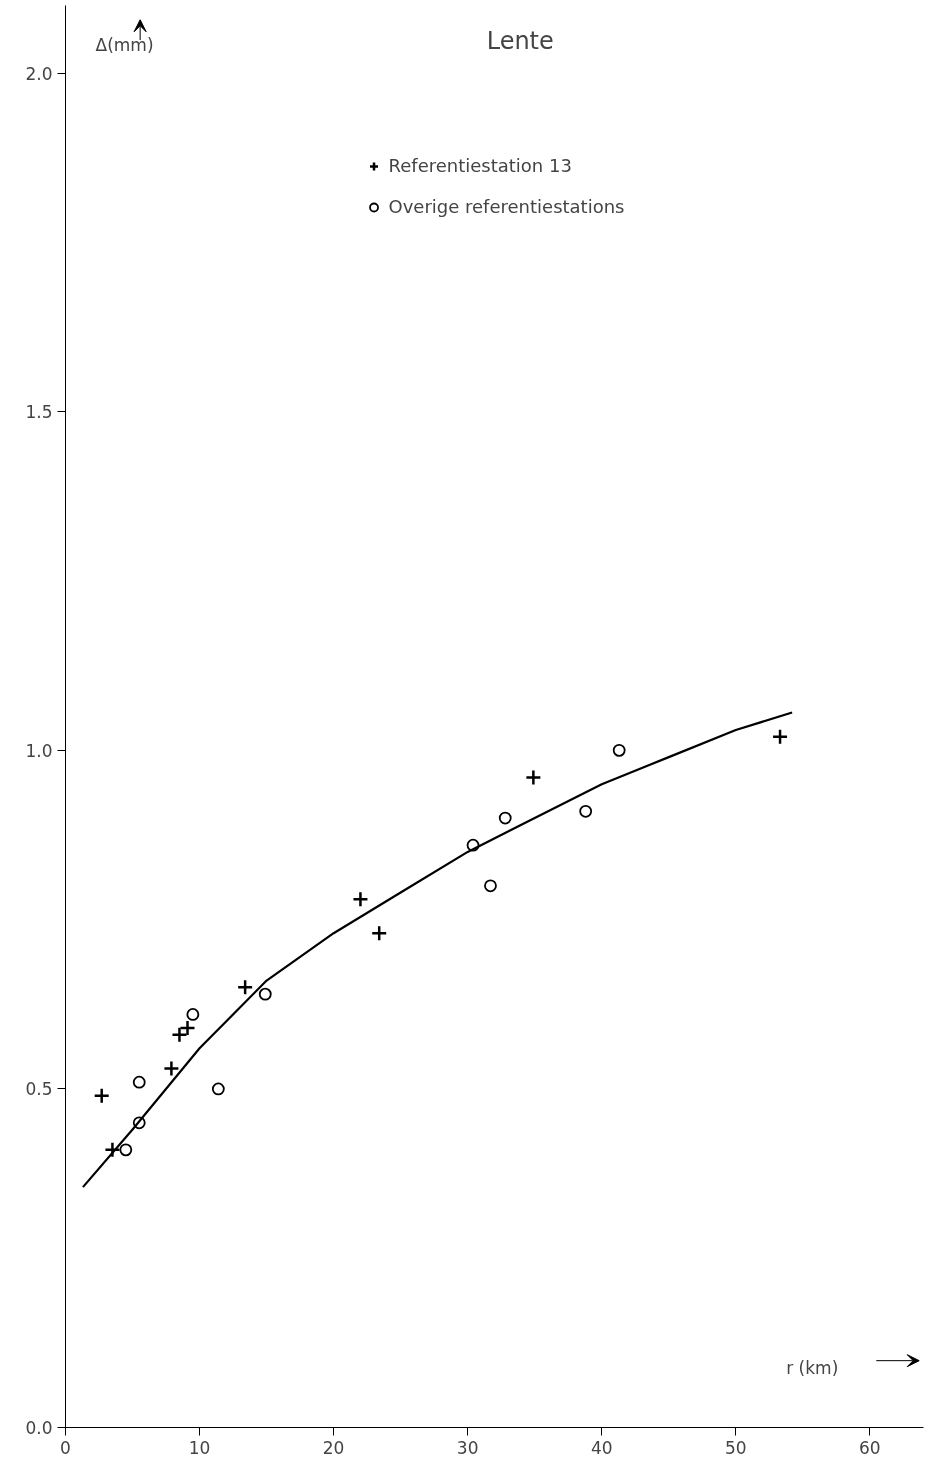  I want to click on legend-label: Overige referentiestations, so click(506, 206).